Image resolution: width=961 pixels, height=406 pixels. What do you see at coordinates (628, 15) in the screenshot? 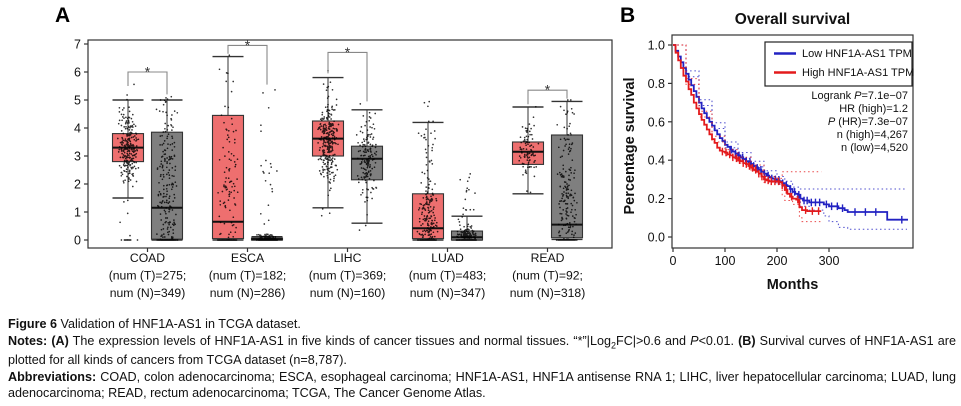
I see `panel-b-label: B` at bounding box center [628, 15].